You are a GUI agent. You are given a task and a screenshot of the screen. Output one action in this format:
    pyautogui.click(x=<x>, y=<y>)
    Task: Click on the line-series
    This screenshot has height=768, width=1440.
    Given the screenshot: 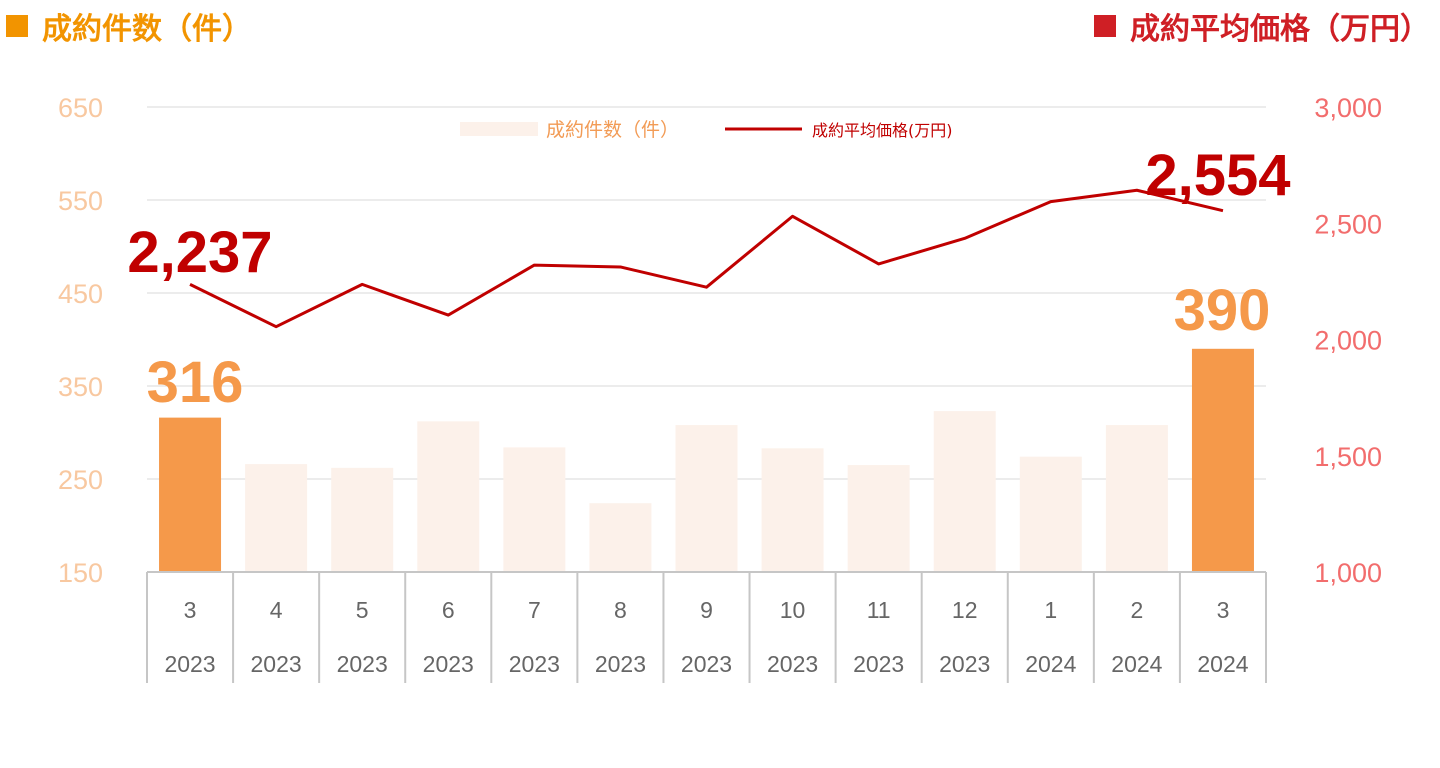 What is the action you would take?
    pyautogui.click(x=706, y=258)
    